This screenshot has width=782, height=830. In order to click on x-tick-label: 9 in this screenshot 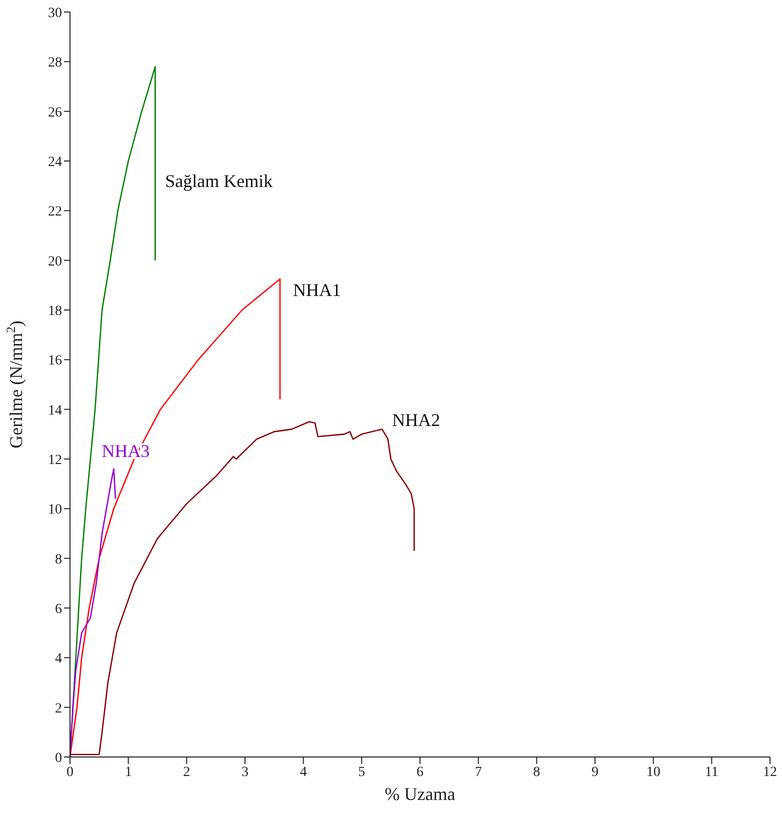, I will do `click(595, 772)`.